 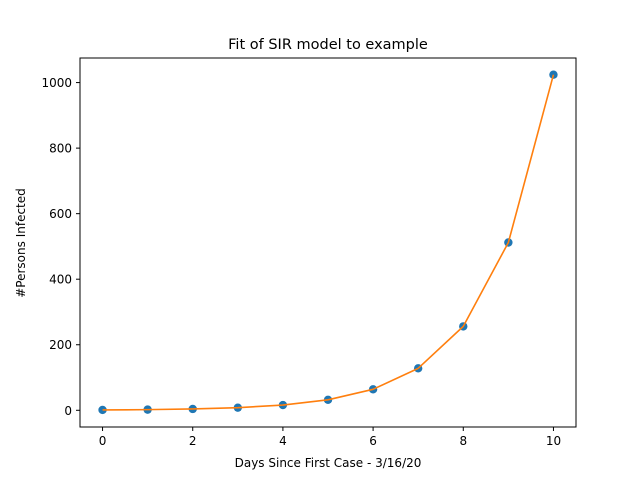 I want to click on x-axis: 0 2 4 6 8 10, so click(x=330, y=437).